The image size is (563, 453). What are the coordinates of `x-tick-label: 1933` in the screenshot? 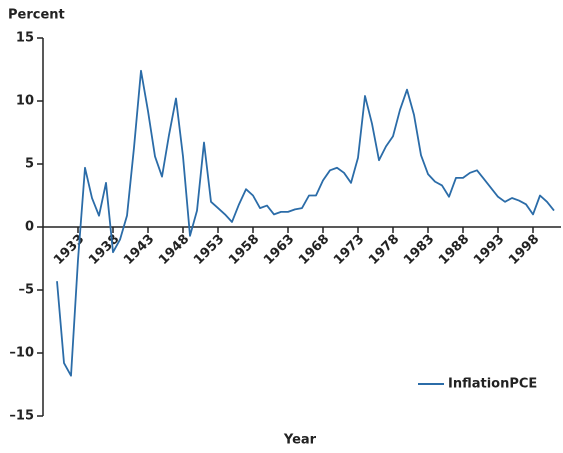 It's located at (69, 250).